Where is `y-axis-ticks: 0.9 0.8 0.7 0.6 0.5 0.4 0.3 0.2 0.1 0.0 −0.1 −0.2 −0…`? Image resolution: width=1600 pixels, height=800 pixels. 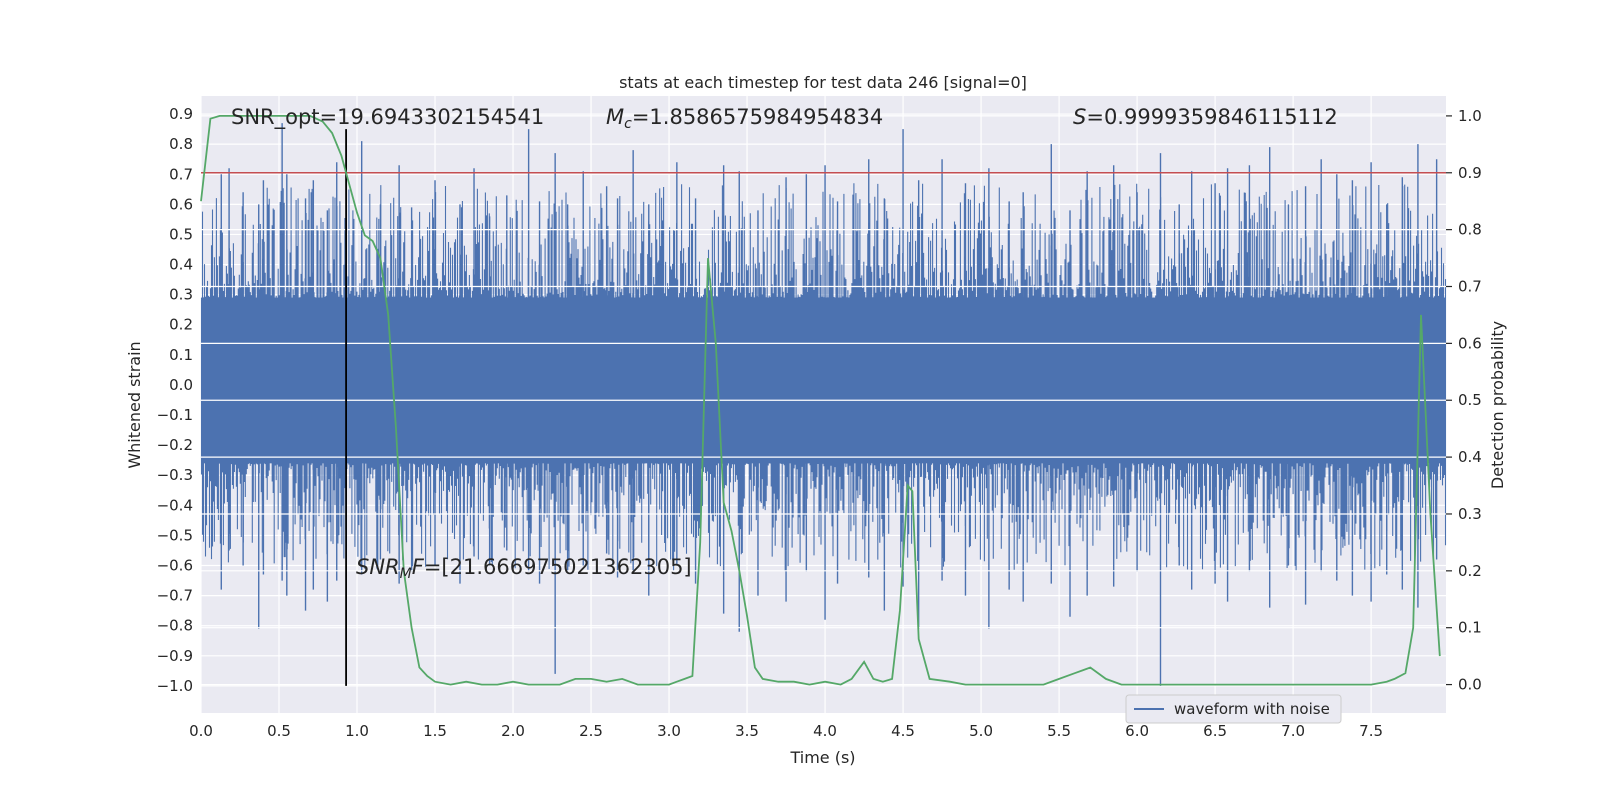
y-axis-ticks: 0.9 0.8 0.7 0.6 0.5 0.4 0.3 0.2 0.1 0.0 −0.1 −0.2 −0… is located at coordinates (175, 400).